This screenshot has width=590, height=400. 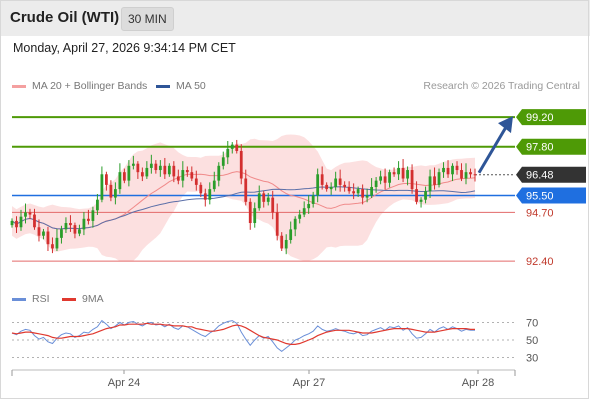 I want to click on level-label-resistance-0: 99.20, so click(x=551, y=117).